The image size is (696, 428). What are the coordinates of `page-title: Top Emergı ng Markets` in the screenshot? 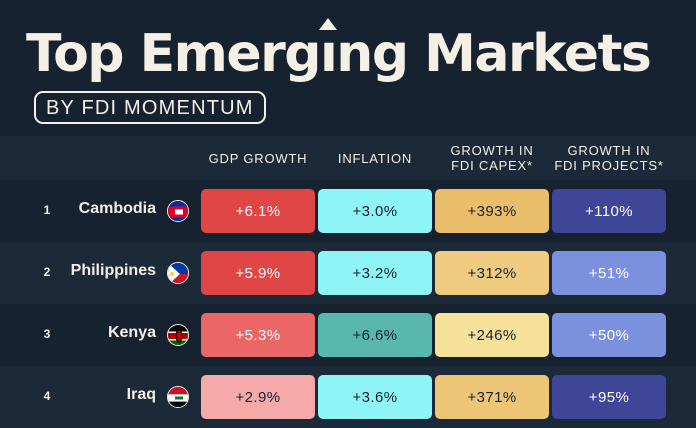 It's located at (339, 52).